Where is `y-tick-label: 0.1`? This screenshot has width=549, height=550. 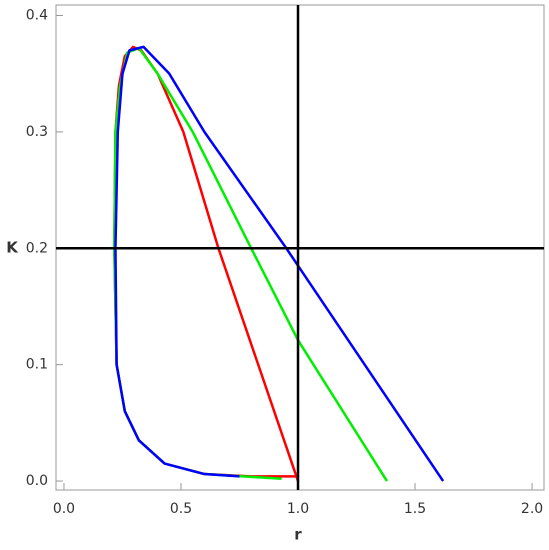 y-tick-label: 0.1 is located at coordinates (37, 365).